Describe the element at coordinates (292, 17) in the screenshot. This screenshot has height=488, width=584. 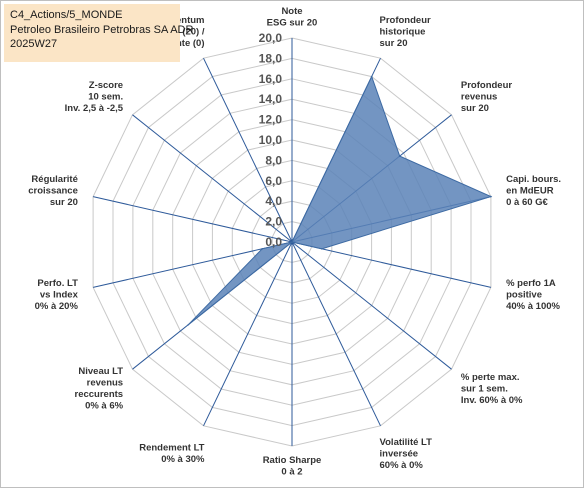
I see `category-label: Note ESG sur 20` at that location.